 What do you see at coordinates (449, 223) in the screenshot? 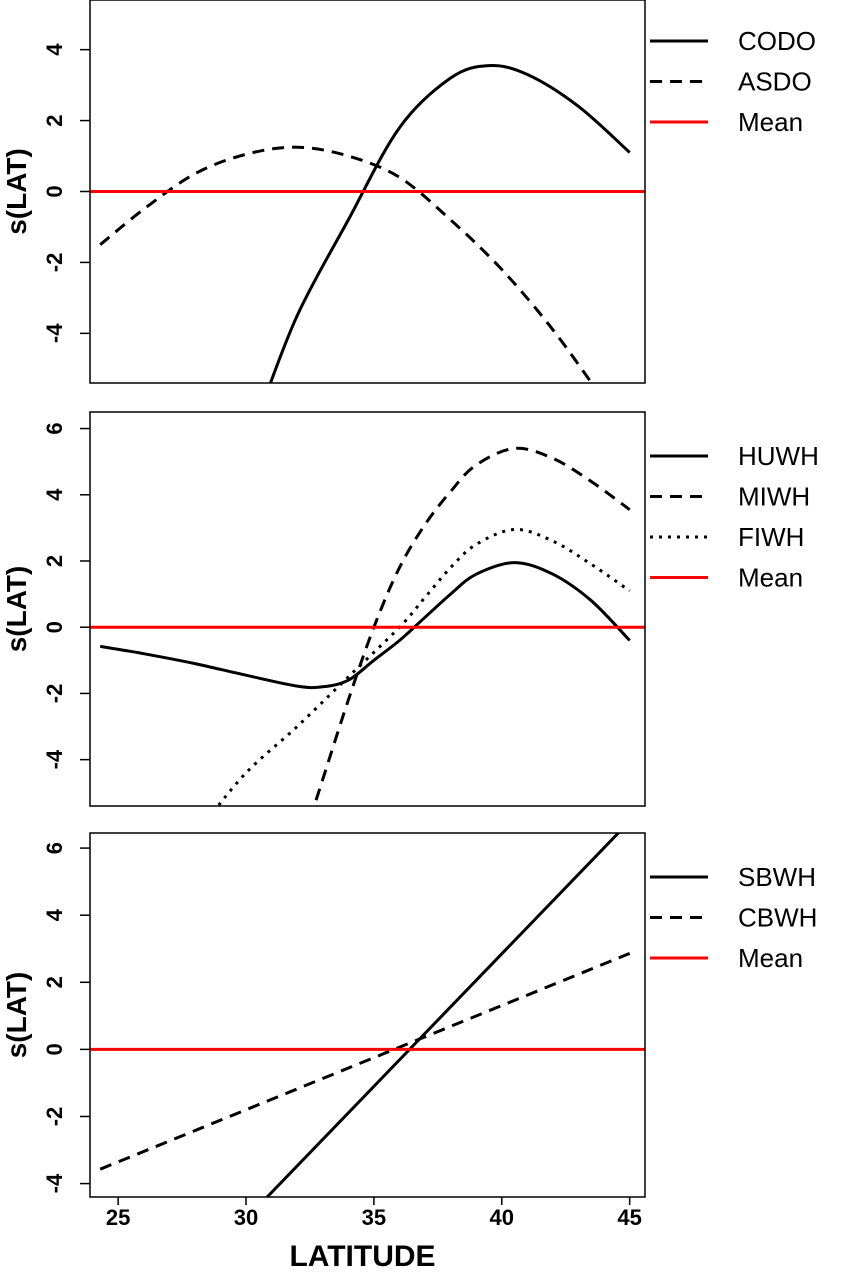
I see `series-line-codo` at bounding box center [449, 223].